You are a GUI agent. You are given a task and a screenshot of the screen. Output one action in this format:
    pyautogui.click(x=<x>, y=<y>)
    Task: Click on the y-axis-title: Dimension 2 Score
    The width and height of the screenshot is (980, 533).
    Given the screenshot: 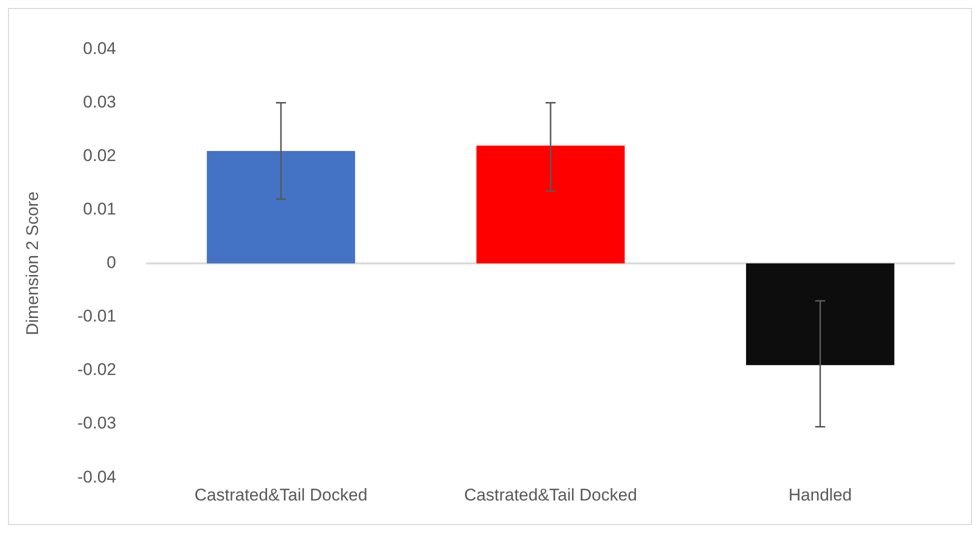 What is the action you would take?
    pyautogui.click(x=32, y=264)
    